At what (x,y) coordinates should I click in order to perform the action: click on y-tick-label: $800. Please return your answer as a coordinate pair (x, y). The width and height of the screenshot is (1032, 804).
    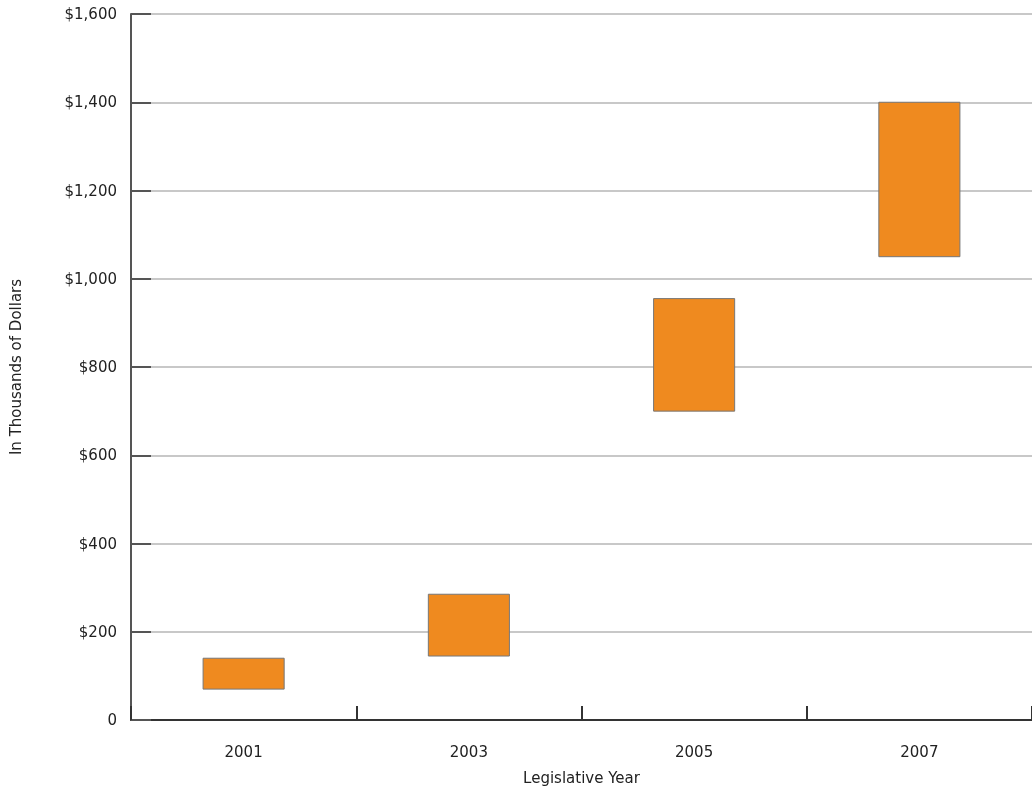
    Looking at the image, I should click on (97, 367).